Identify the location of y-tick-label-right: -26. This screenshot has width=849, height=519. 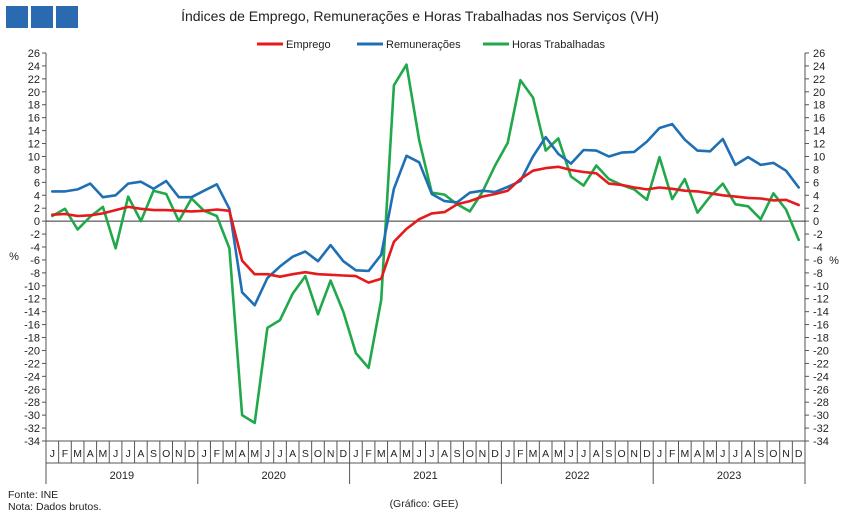
(821, 390).